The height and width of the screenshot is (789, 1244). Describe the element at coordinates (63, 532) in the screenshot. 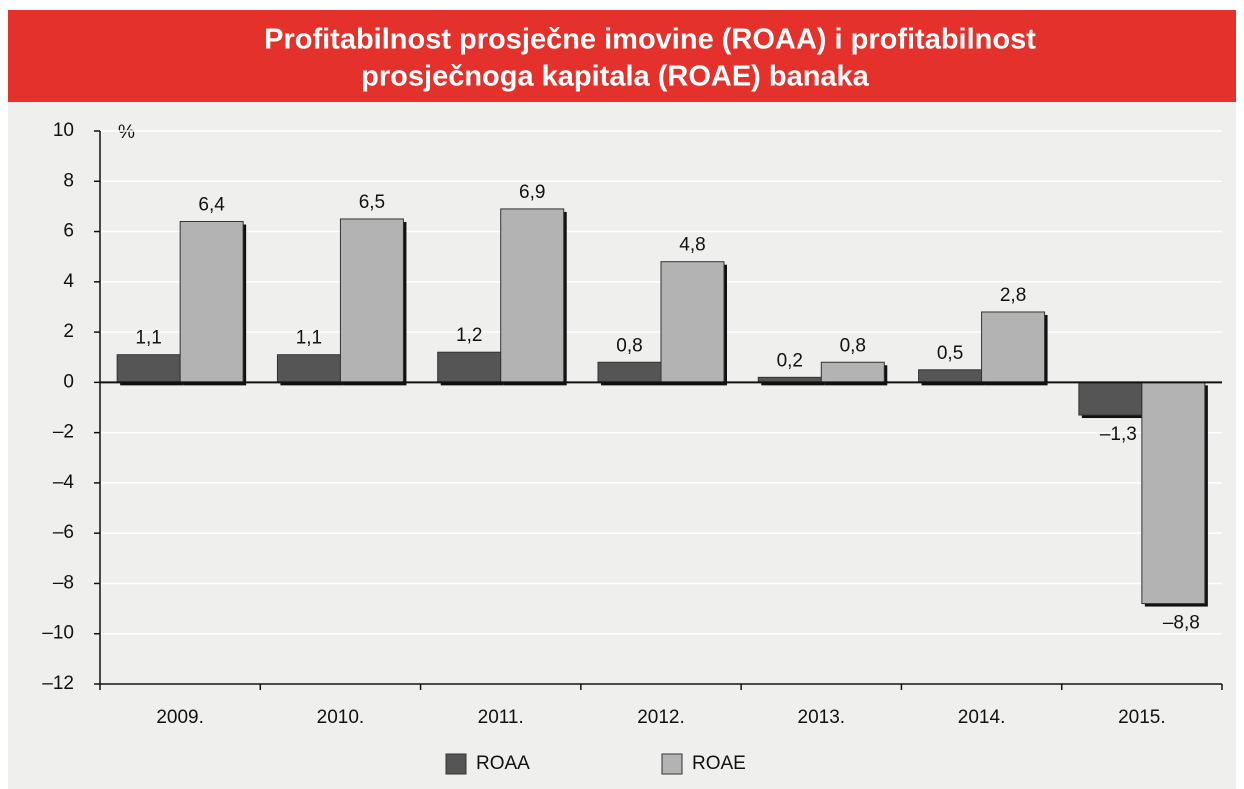

I see `y-tick-label: –6` at that location.